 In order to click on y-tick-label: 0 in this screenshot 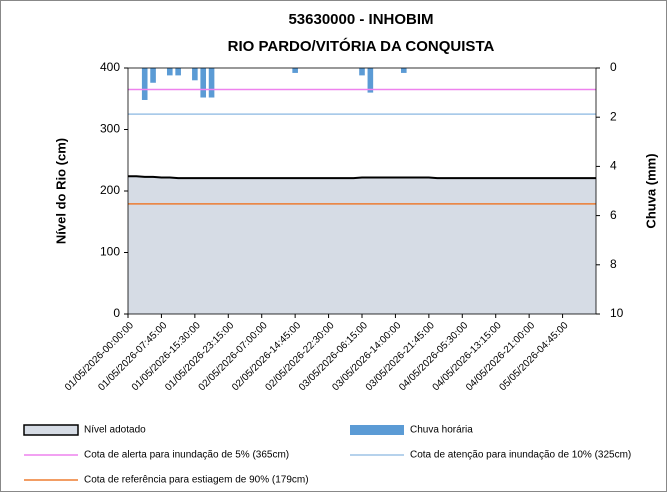, I will do `click(116, 313)`.